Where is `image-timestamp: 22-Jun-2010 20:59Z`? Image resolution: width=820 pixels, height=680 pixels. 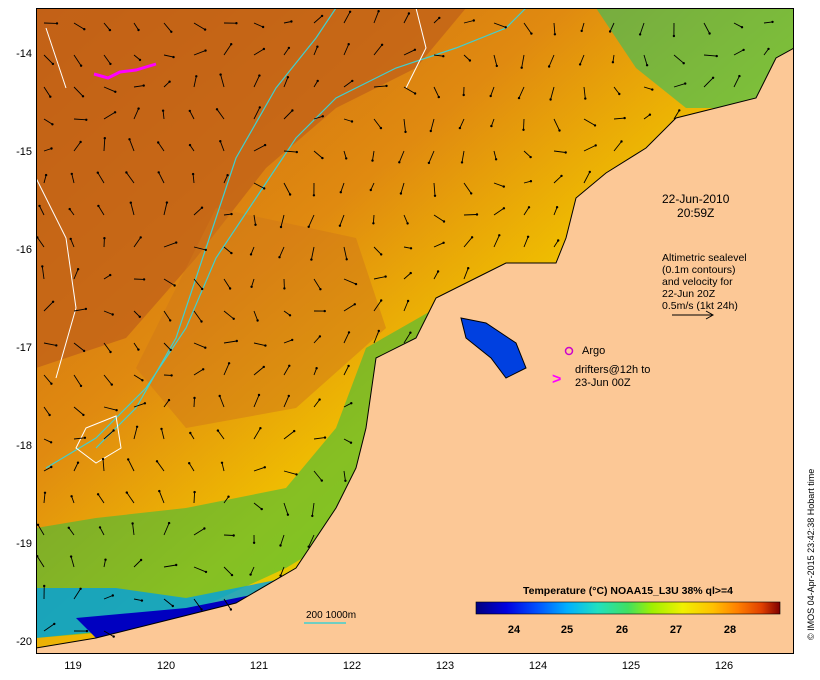 image-timestamp: 22-Jun-2010 20:59Z is located at coordinates (695, 206).